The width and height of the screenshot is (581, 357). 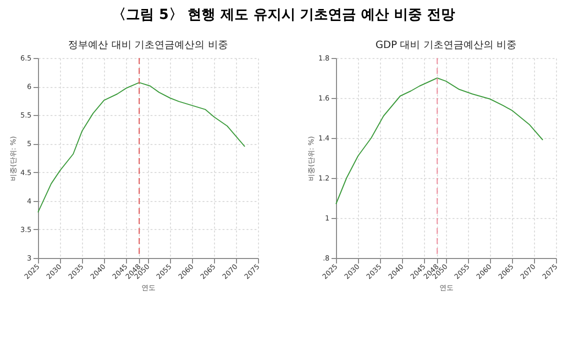 I want to click on chart-title: 정부예산 대비 기초연금예산의 비중, so click(x=148, y=45).